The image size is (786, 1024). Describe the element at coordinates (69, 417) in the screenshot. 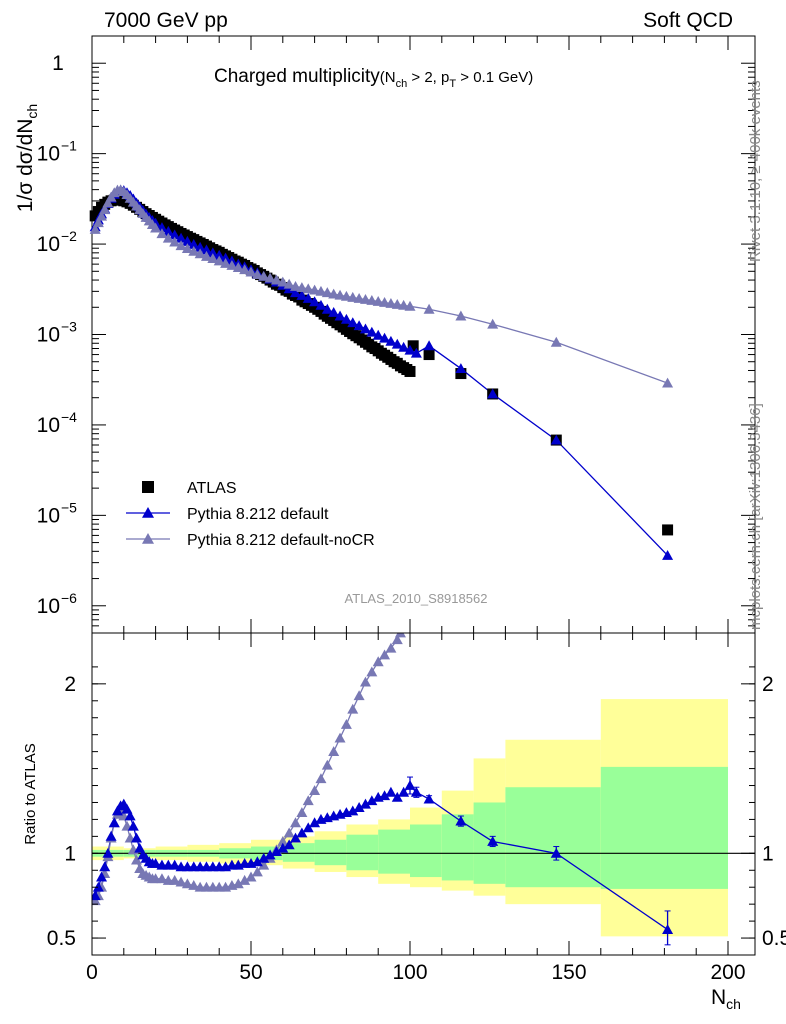

I see `y-tick-exponent: −4` at that location.